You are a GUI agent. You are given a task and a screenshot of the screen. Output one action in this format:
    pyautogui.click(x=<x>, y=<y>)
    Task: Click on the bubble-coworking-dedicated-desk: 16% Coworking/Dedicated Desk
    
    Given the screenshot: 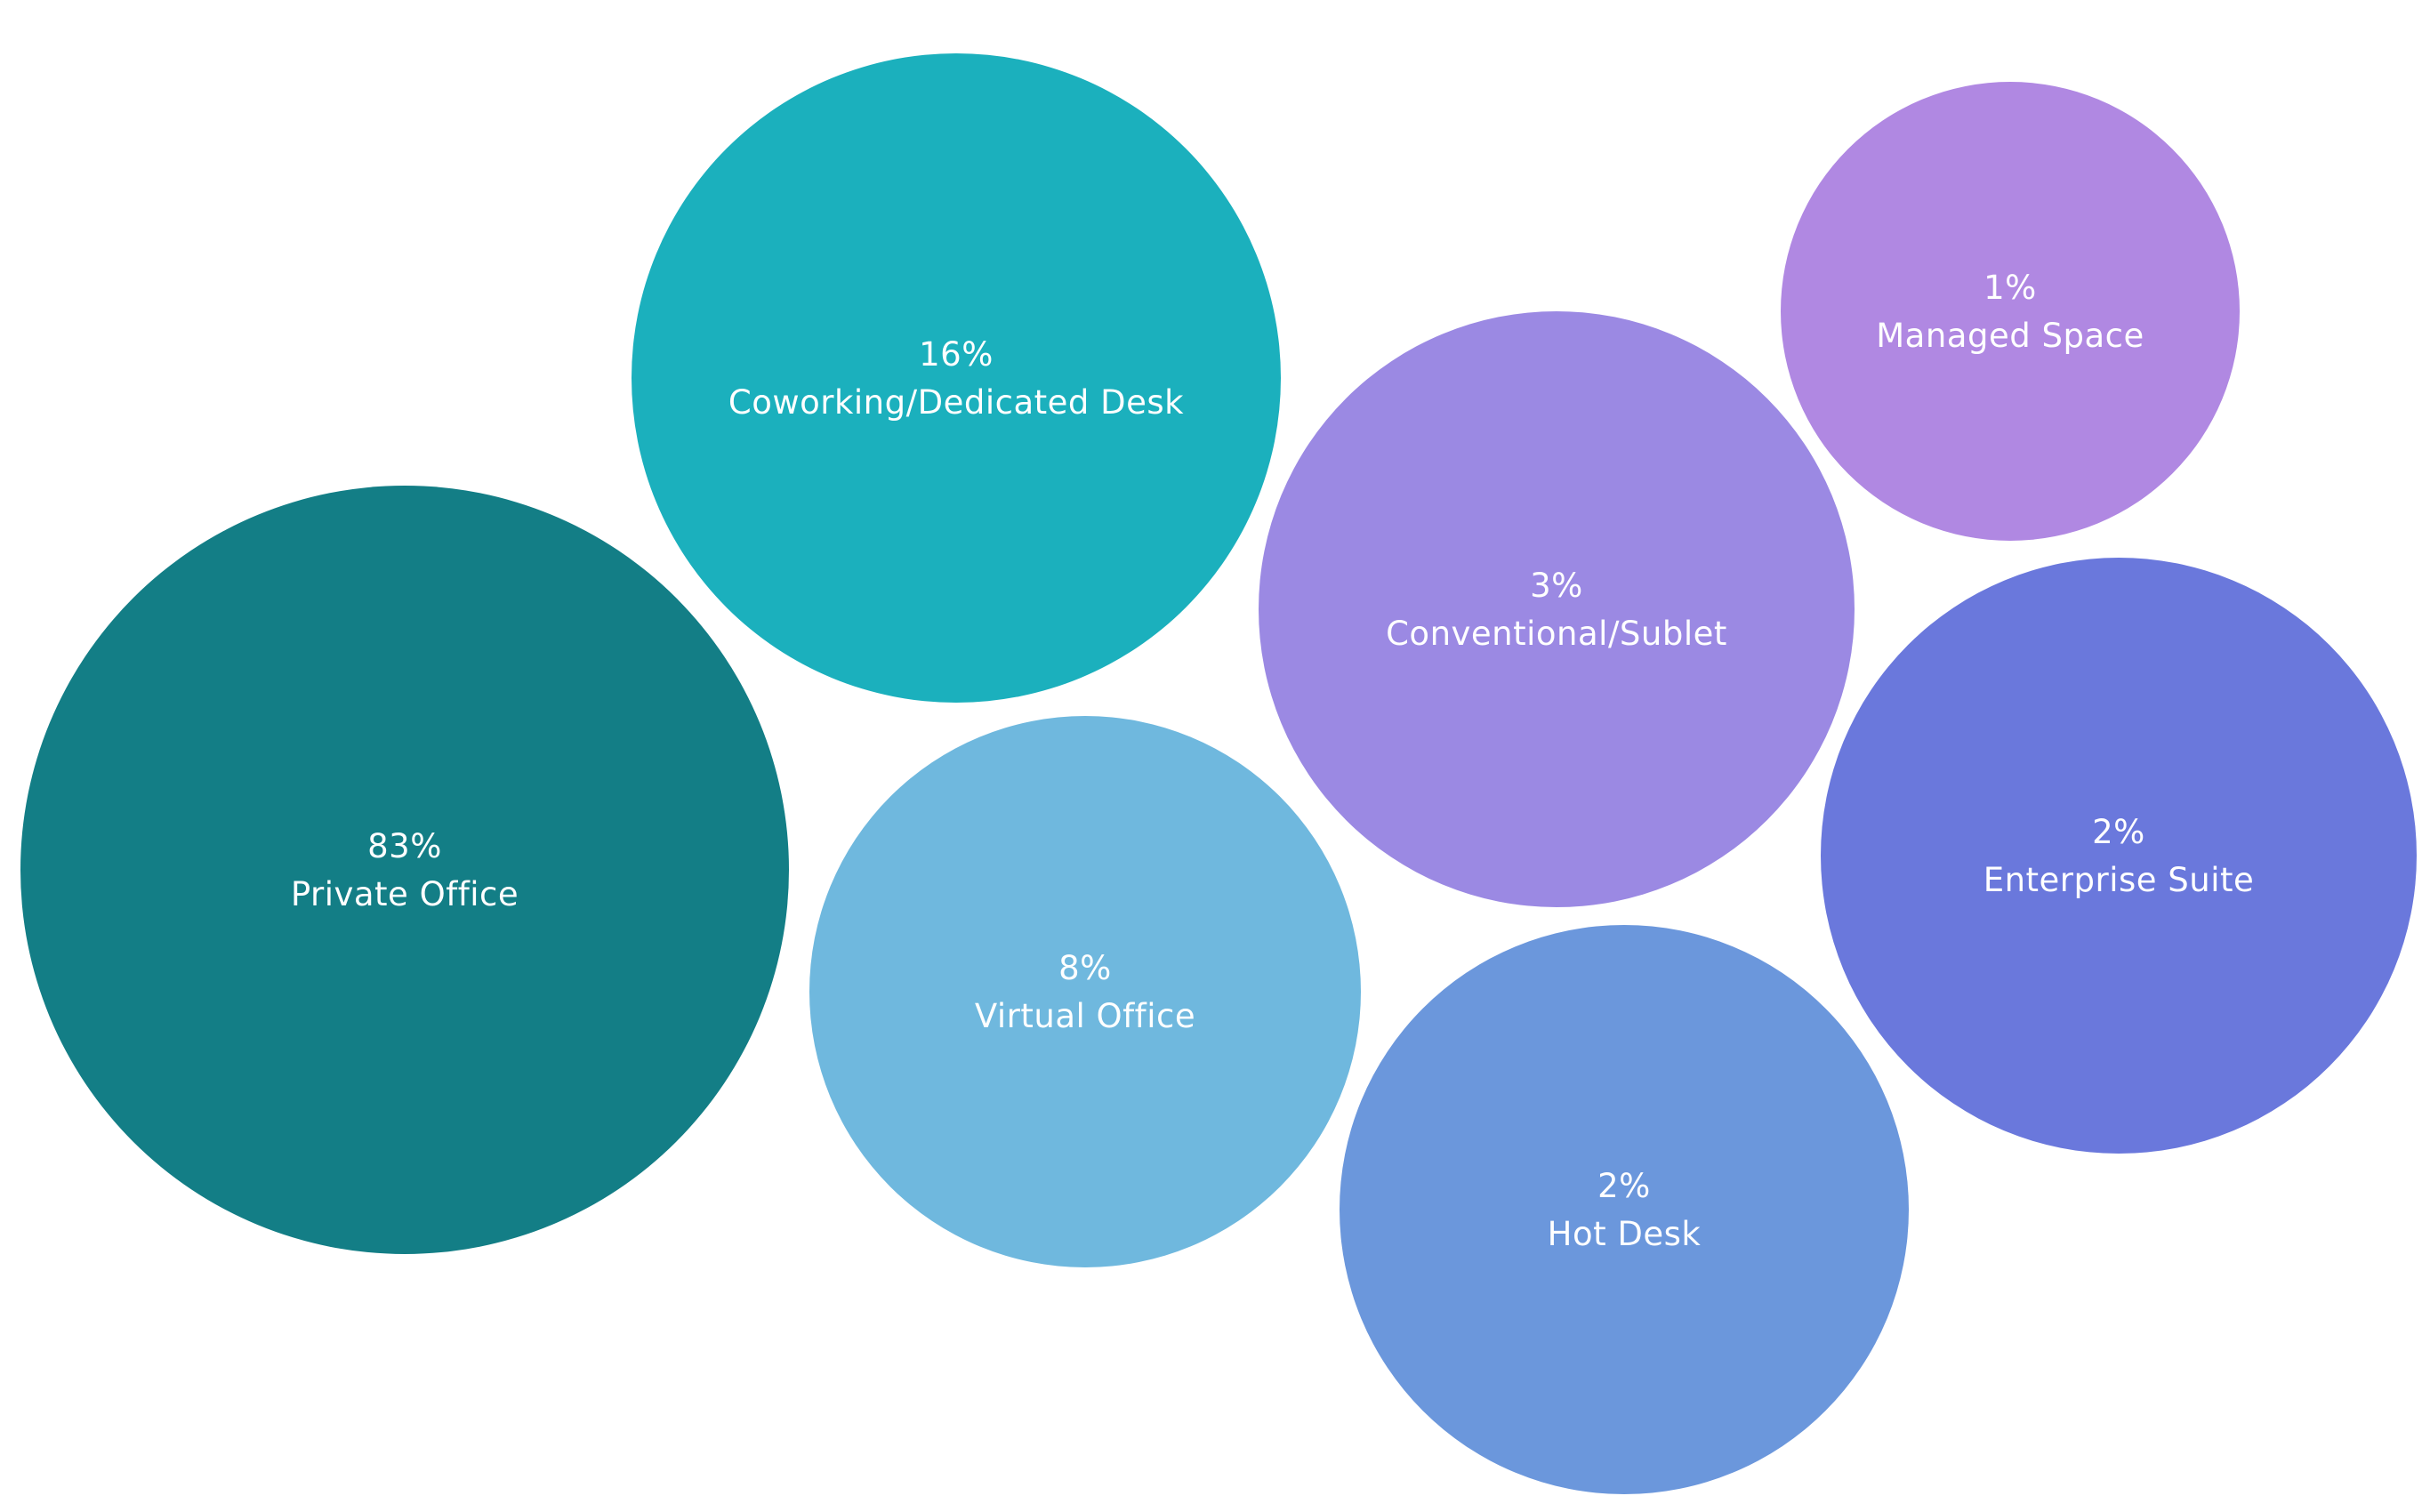 What is the action you would take?
    pyautogui.click(x=956, y=378)
    